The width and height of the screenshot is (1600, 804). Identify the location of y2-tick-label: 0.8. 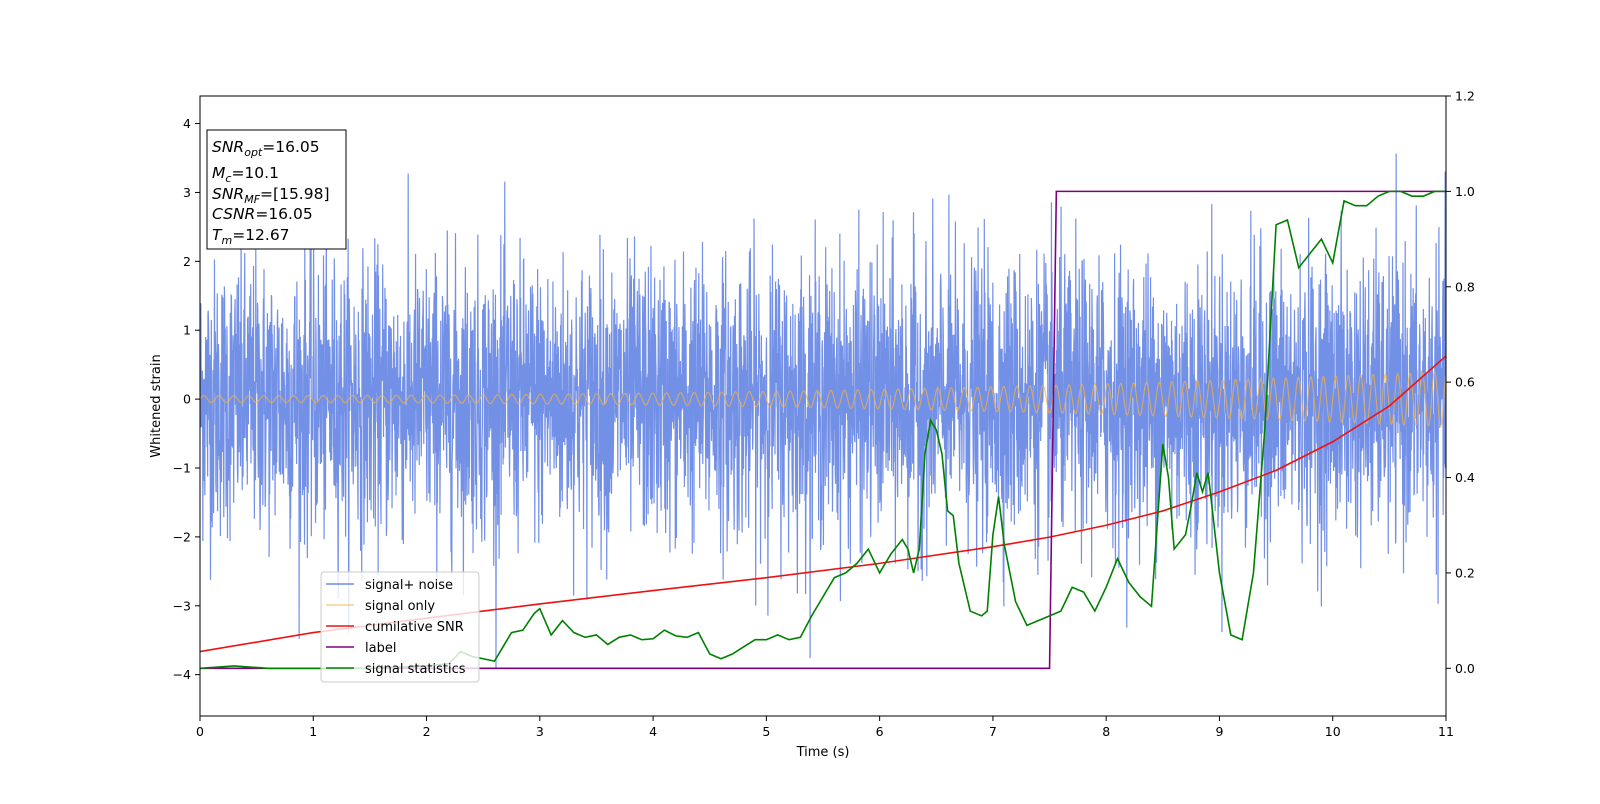
(1465, 286).